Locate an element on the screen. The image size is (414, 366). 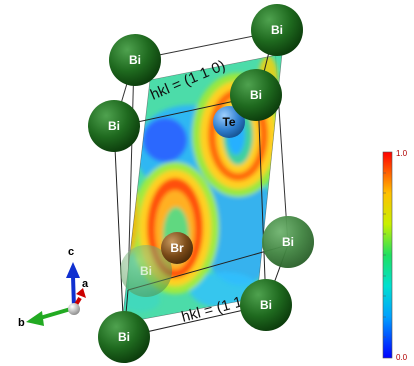
bi-atom-mid-left: Bi is located at coordinates (114, 126).